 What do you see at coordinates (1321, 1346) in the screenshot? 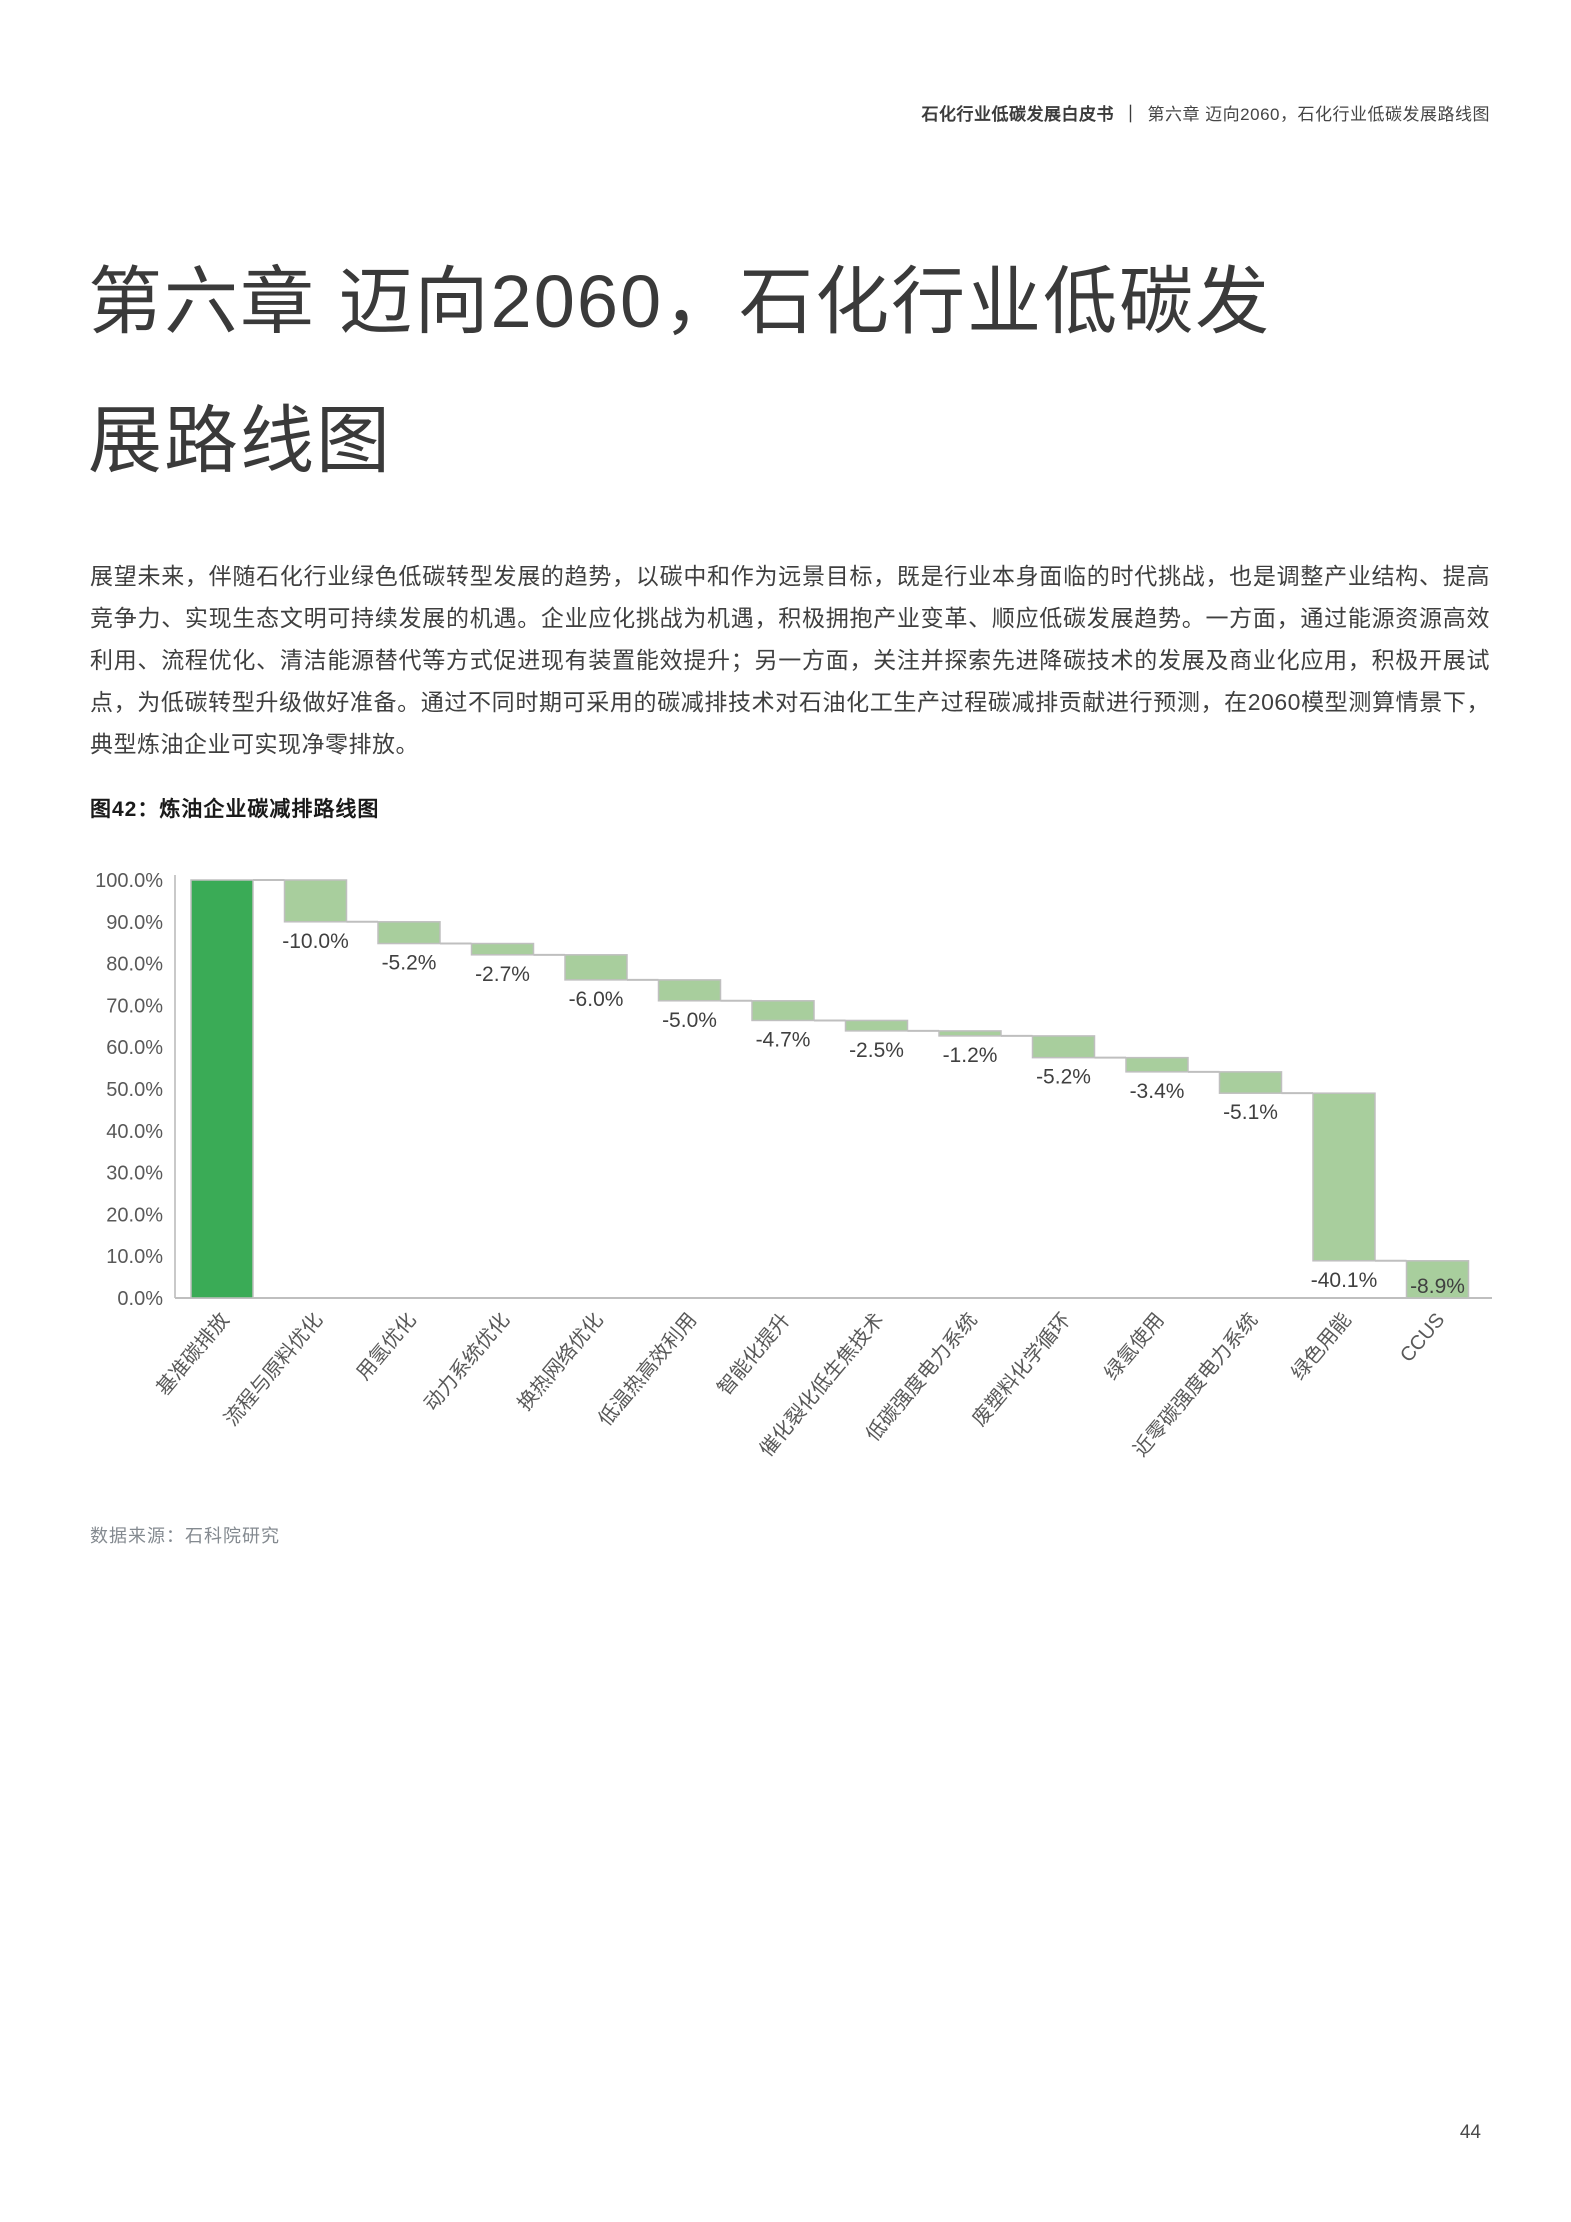
I see `x-axis-category-label: 绿色用能` at bounding box center [1321, 1346].